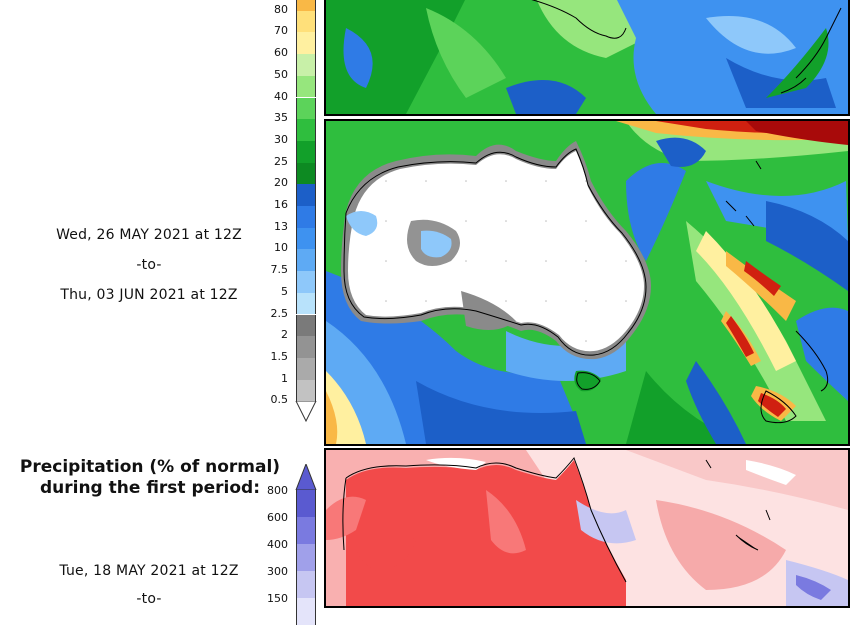 The width and height of the screenshot is (850, 625). Describe the element at coordinates (277, 517) in the screenshot. I see `anomaly-legend-tick-label: 600` at that location.